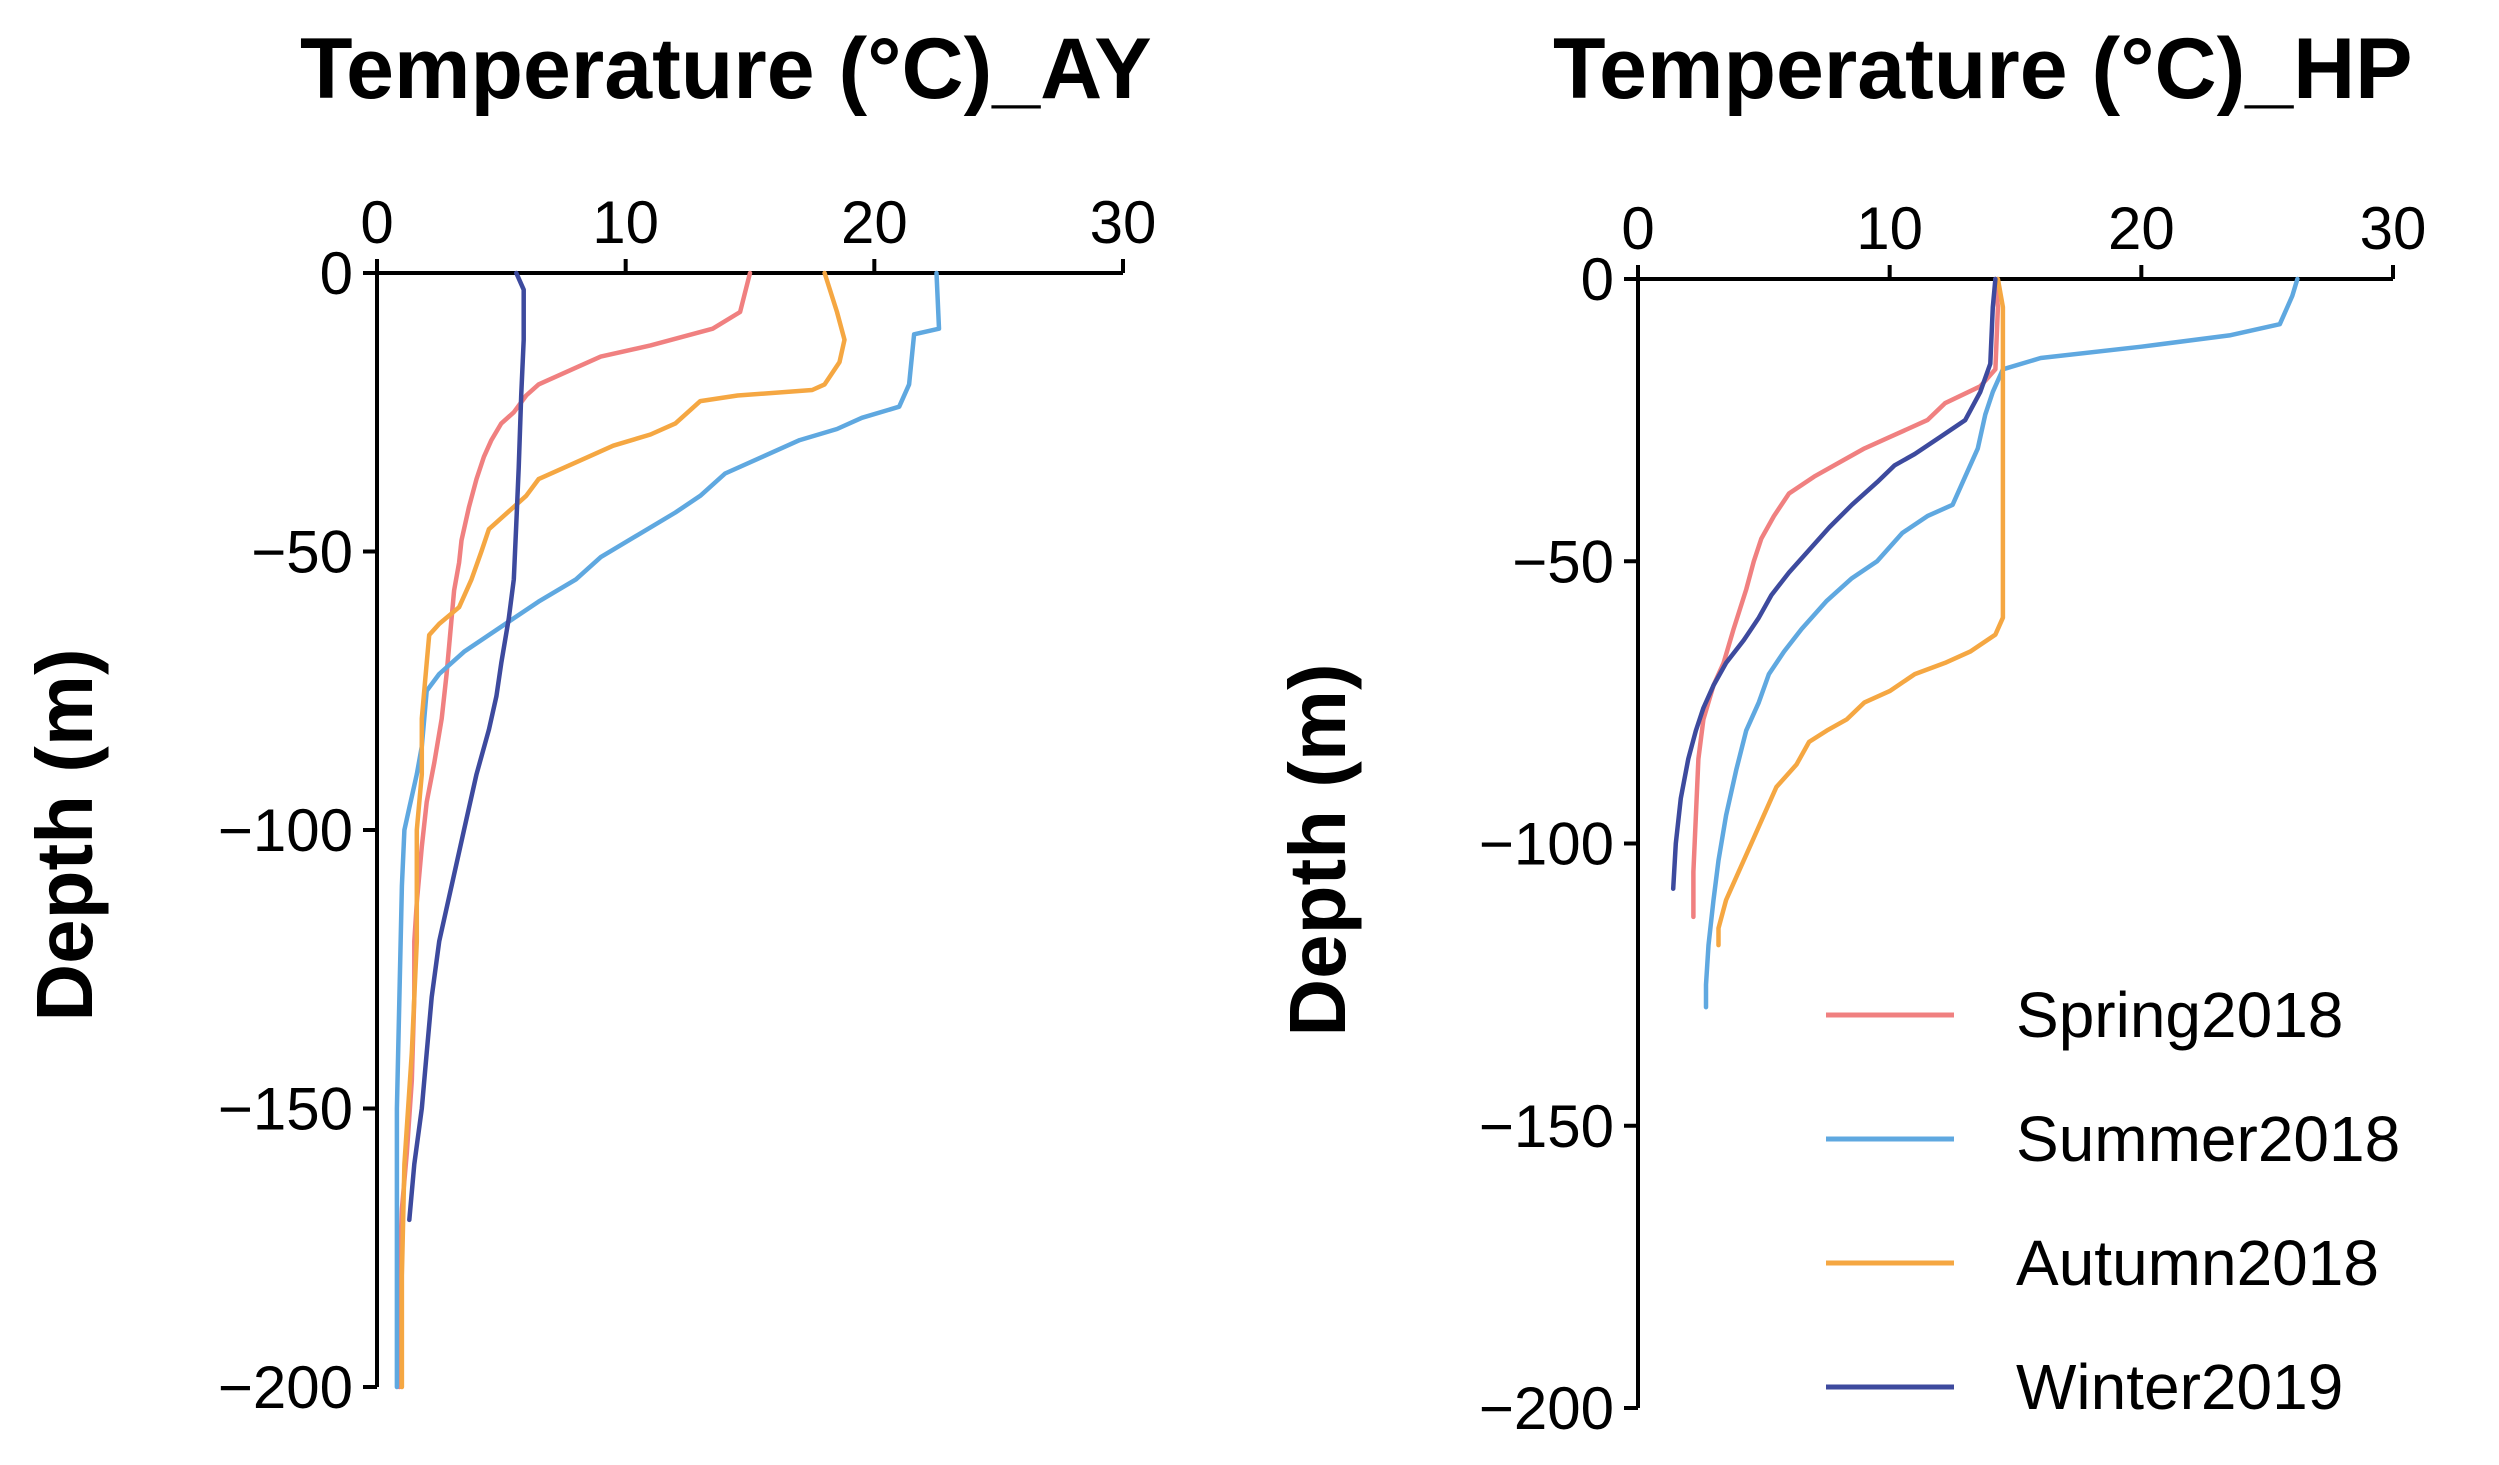 The width and height of the screenshot is (2499, 1465). I want to click on series-line-summer2018, so click(2001, 643).